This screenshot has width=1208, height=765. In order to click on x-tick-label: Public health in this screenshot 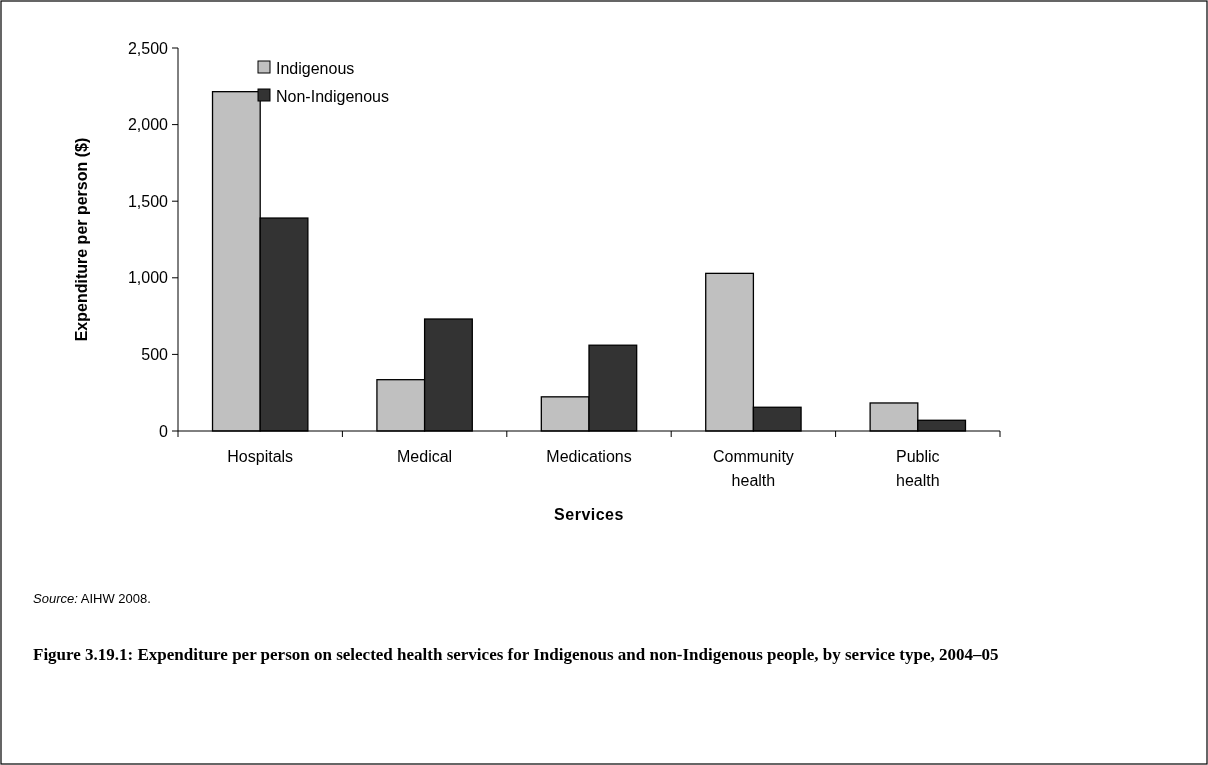, I will do `click(918, 468)`.